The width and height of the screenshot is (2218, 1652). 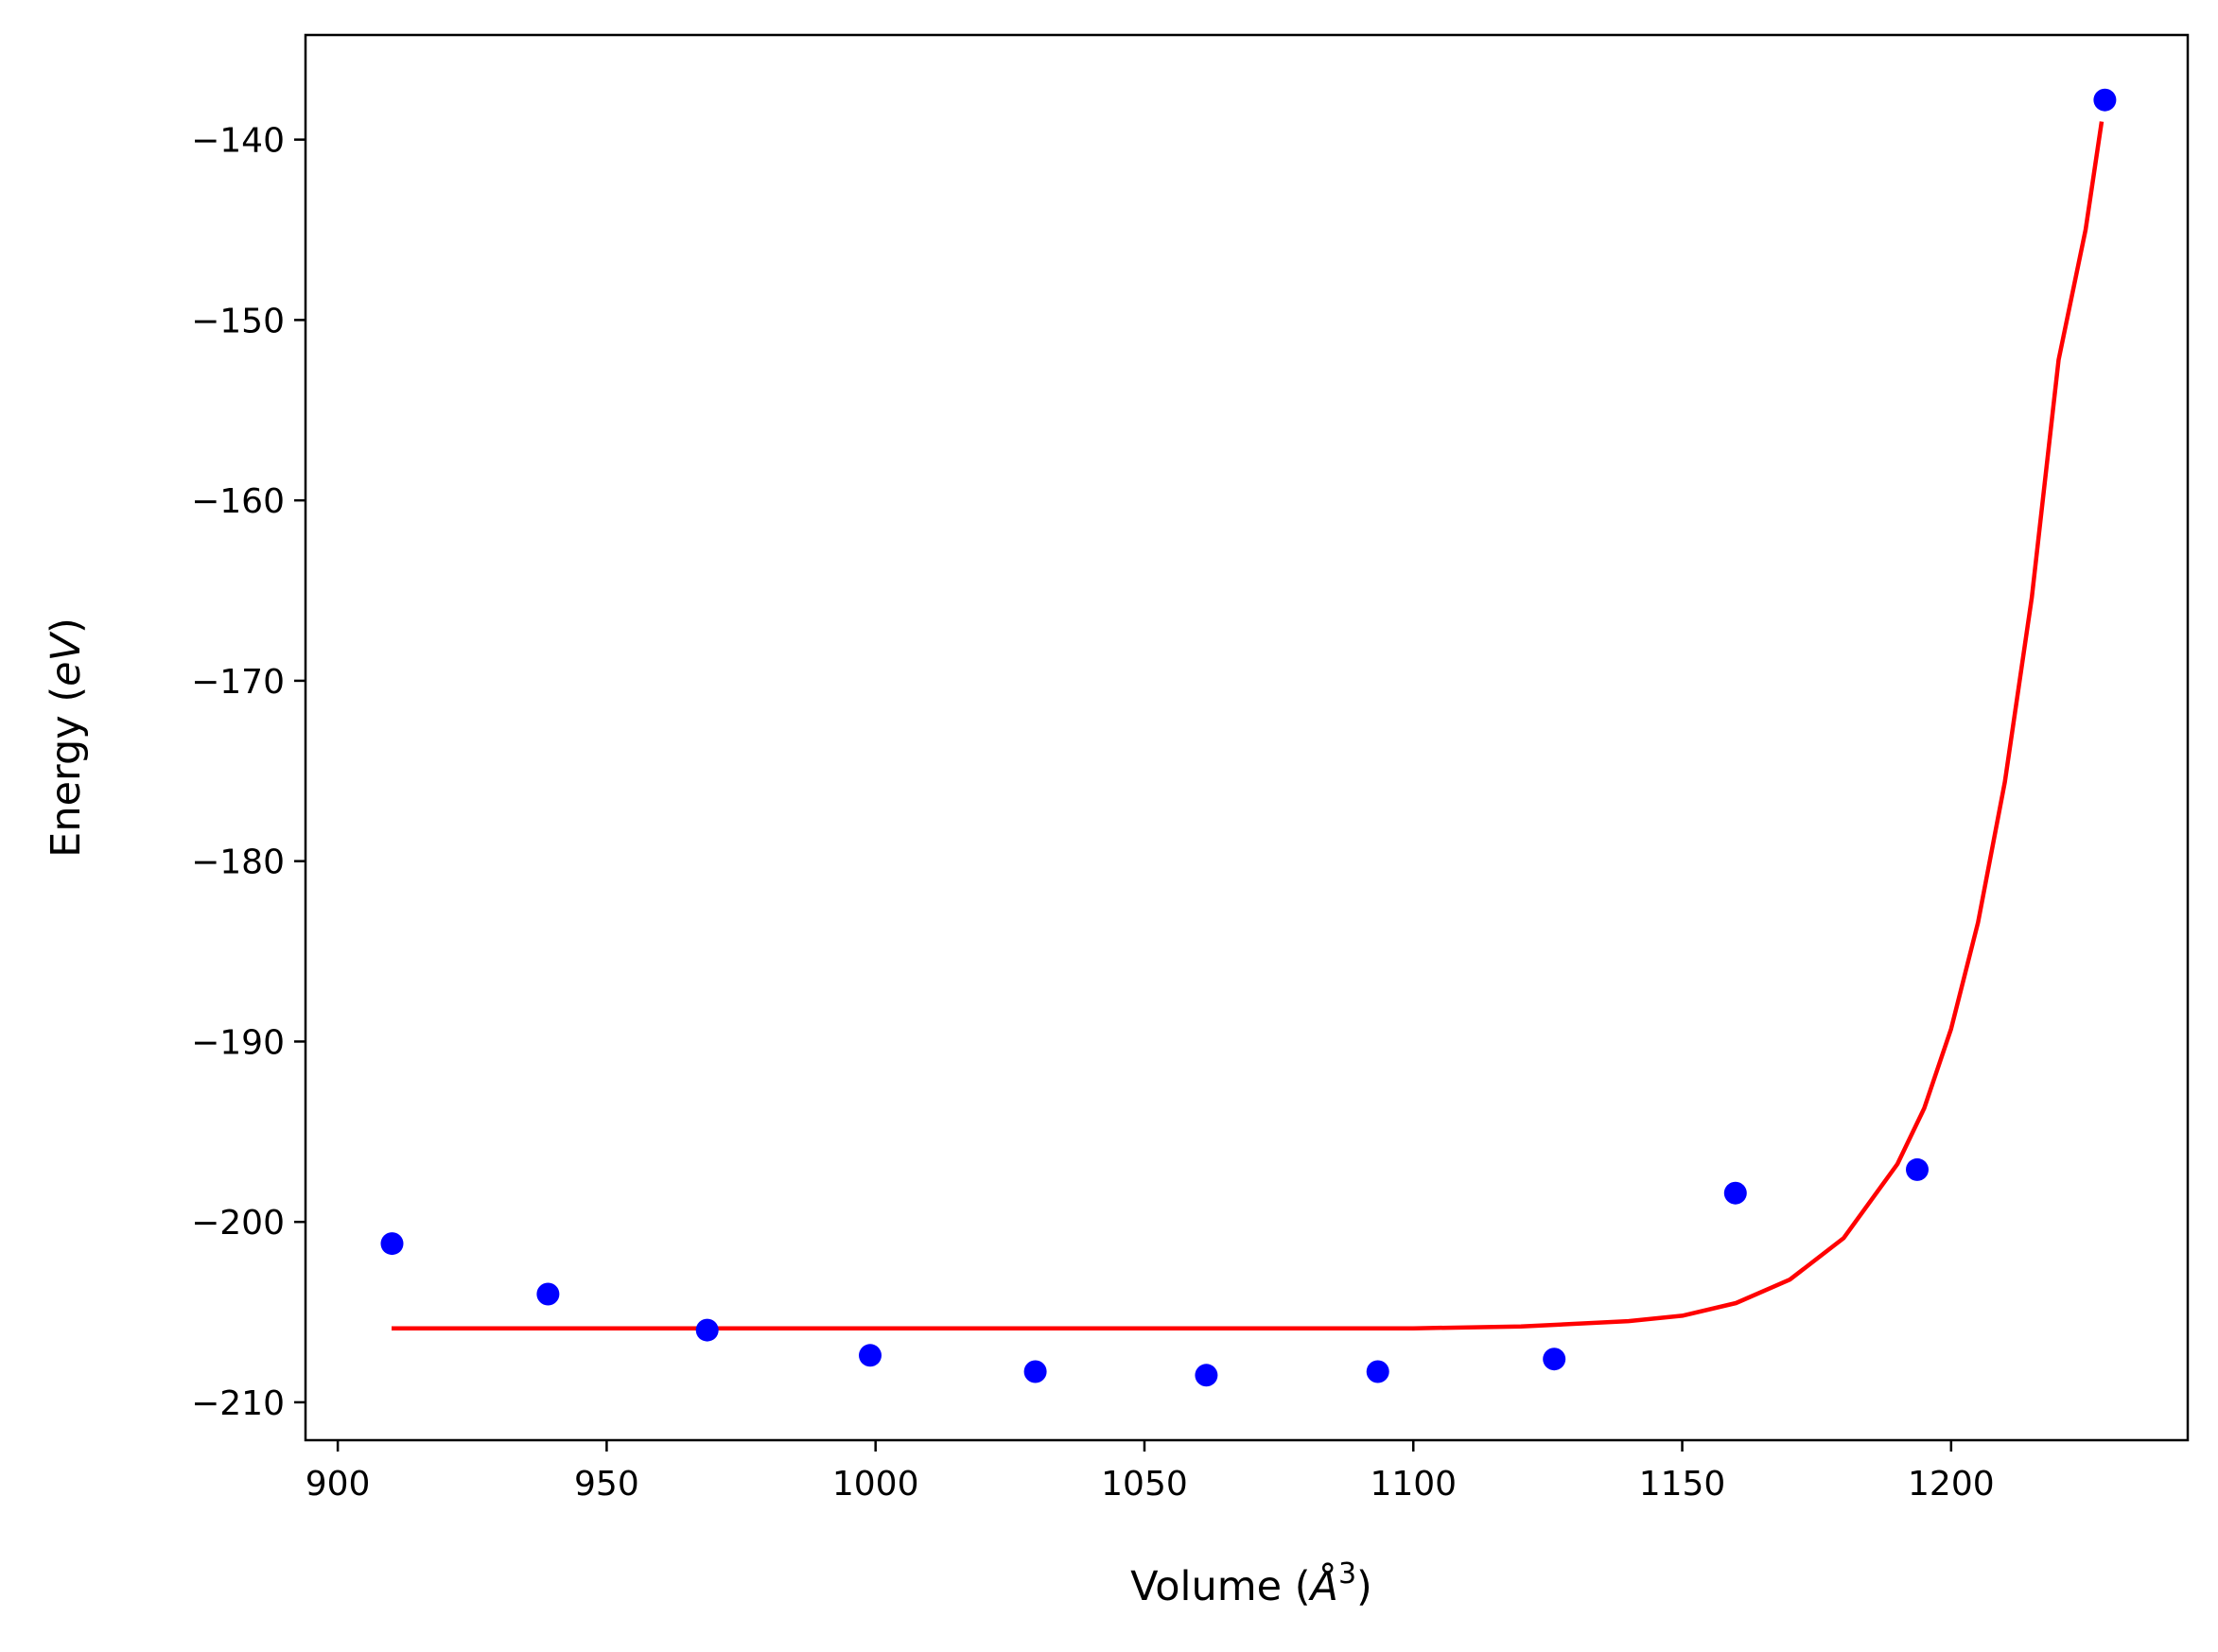 I want to click on y-axis-title: Energy (eV), so click(x=66, y=738).